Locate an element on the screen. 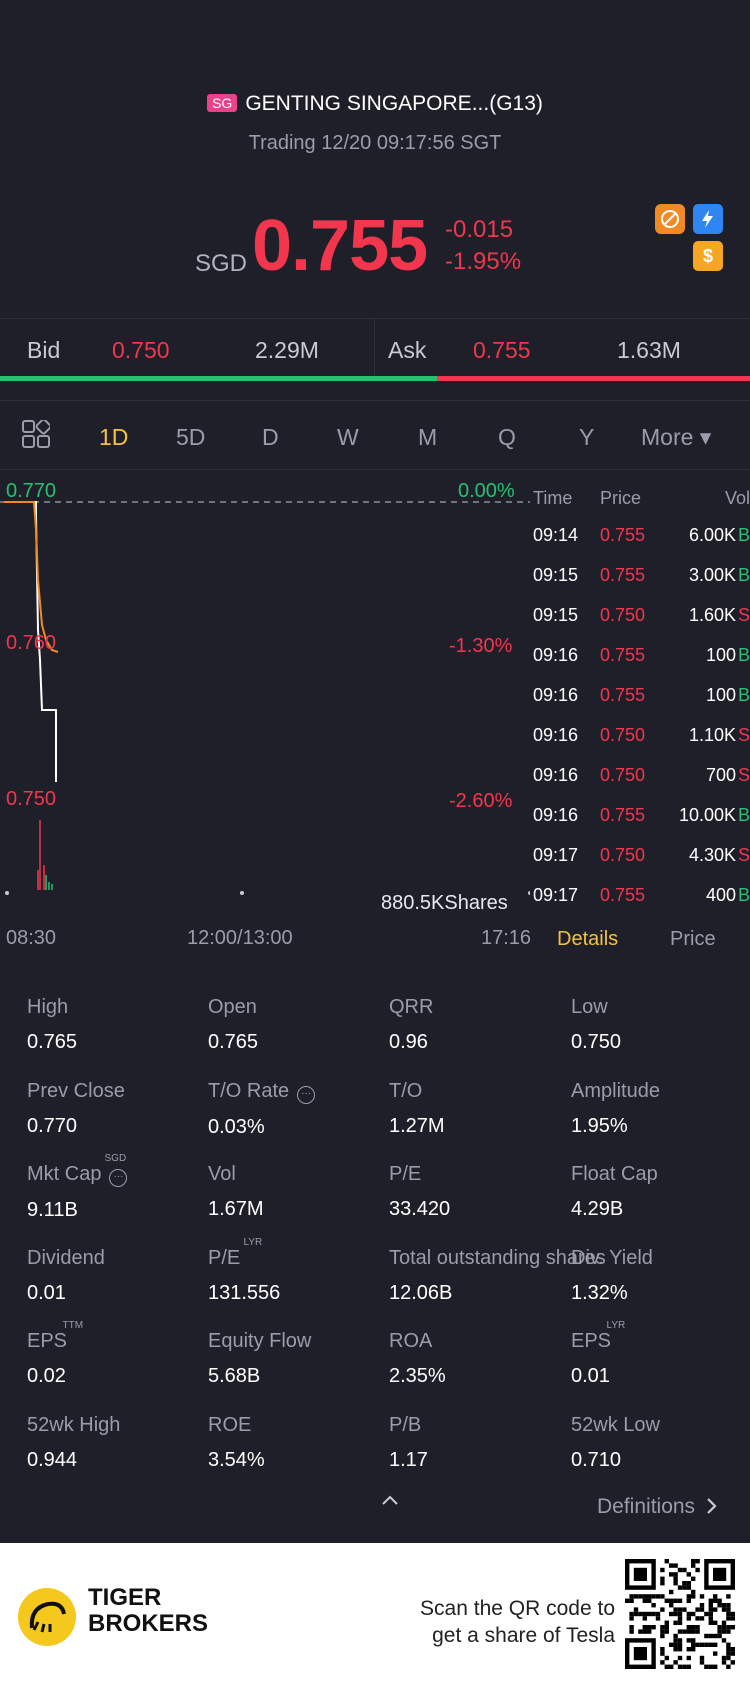 This screenshot has height=1687, width=750. stat-item: Float Cap 4.29B is located at coordinates (660, 1192).